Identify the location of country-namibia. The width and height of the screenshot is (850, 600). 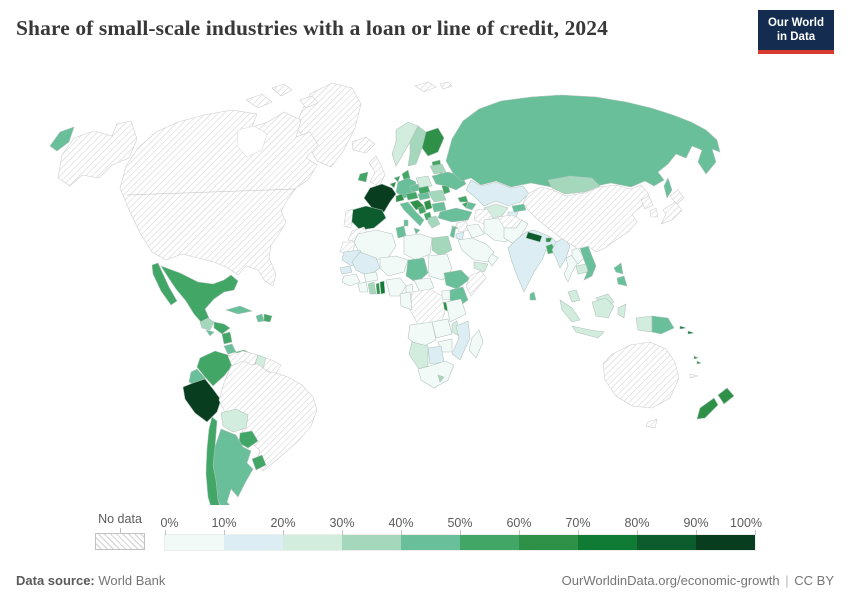
(418, 355).